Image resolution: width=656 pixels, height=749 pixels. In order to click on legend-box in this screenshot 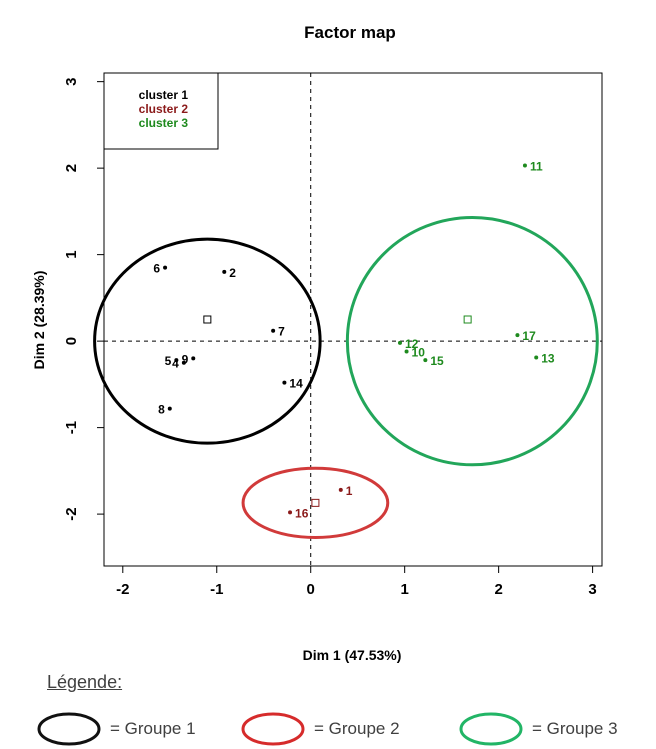, I will do `click(161, 111)`.